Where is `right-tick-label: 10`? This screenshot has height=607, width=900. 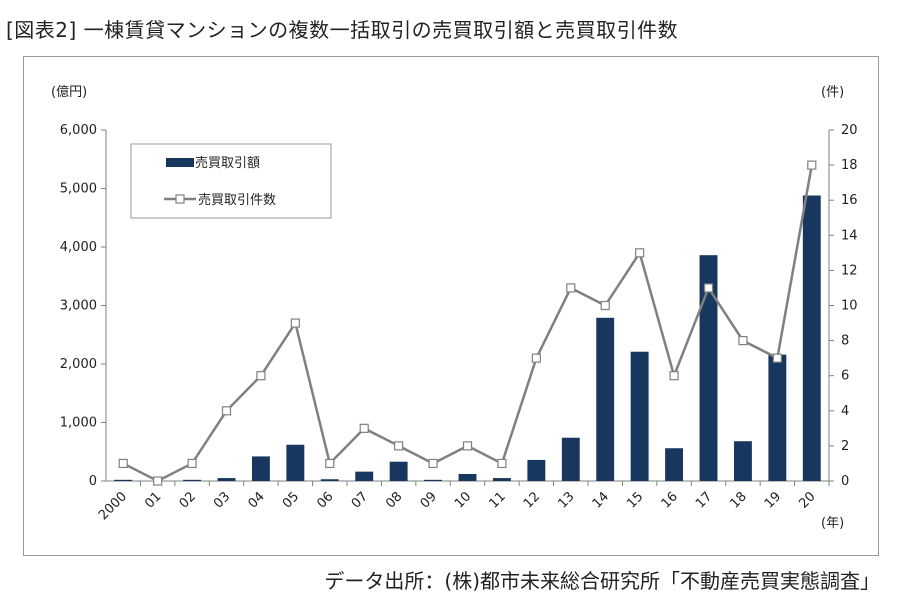 right-tick-label: 10 is located at coordinates (849, 306).